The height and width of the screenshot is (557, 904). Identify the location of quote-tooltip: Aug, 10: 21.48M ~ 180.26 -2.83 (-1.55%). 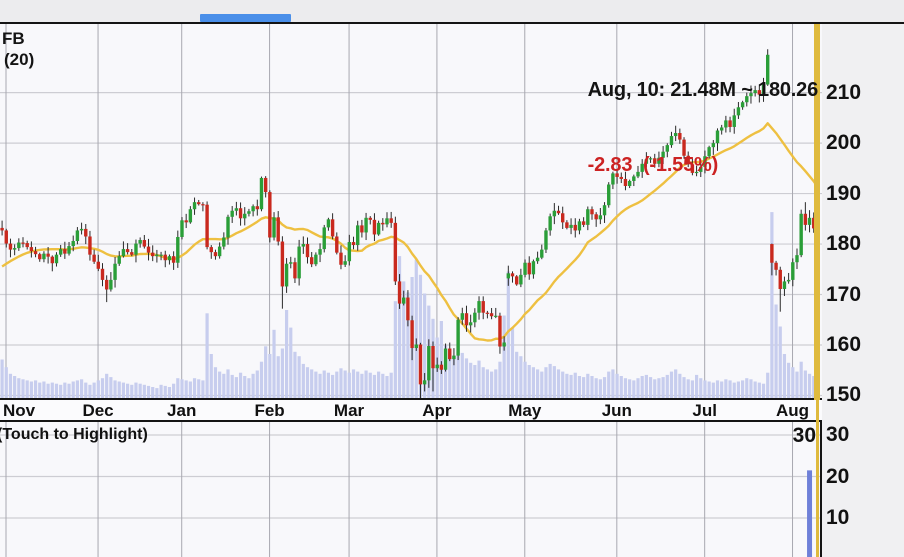
(703, 128).